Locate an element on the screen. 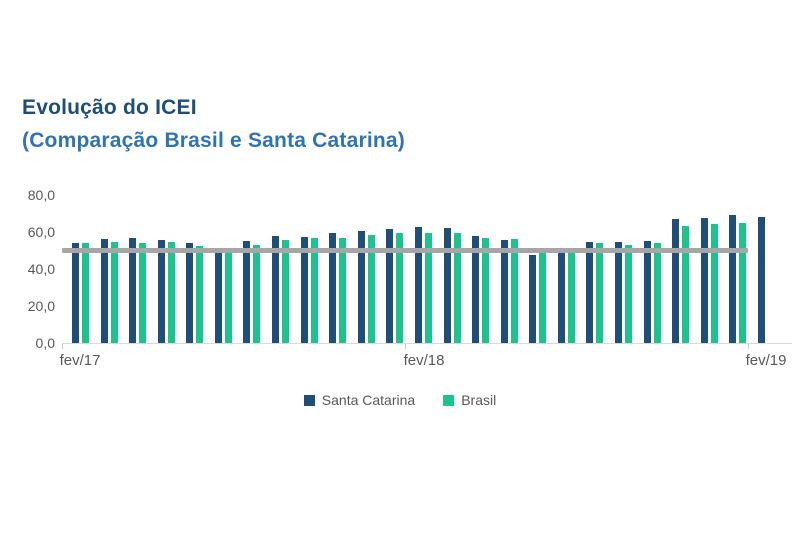 This screenshot has width=800, height=533. chart-subtitle: (Comparação Brasil e Santa Catarina) is located at coordinates (213, 140).